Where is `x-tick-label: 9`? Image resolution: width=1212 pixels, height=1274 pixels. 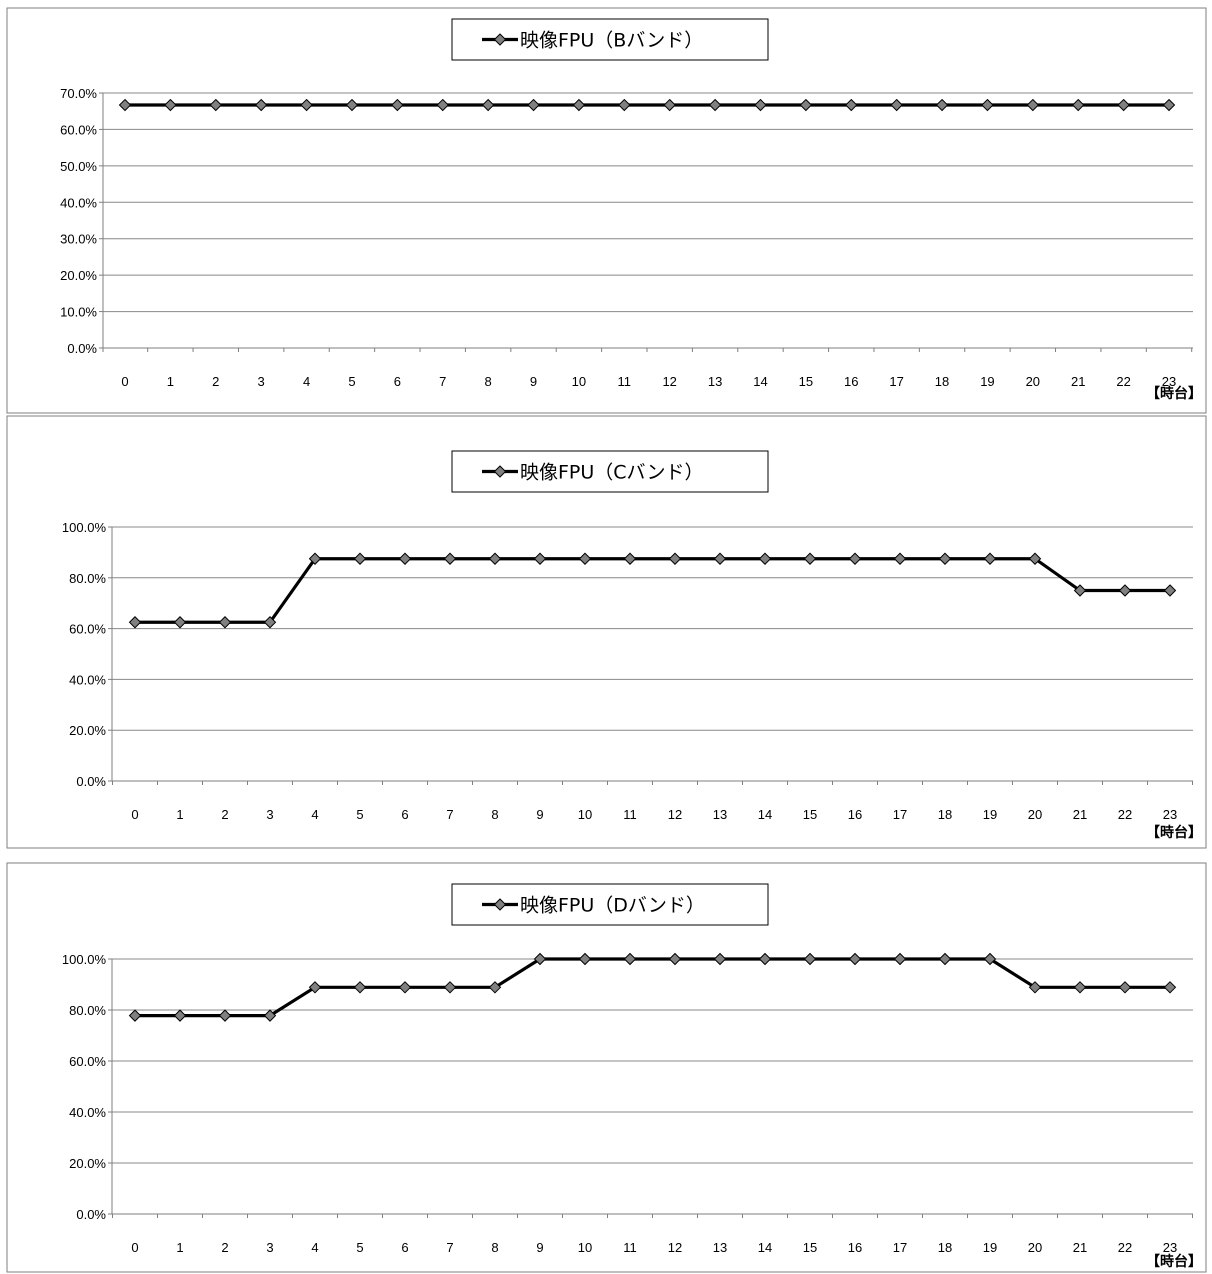
x-tick-label: 9 is located at coordinates (539, 1247).